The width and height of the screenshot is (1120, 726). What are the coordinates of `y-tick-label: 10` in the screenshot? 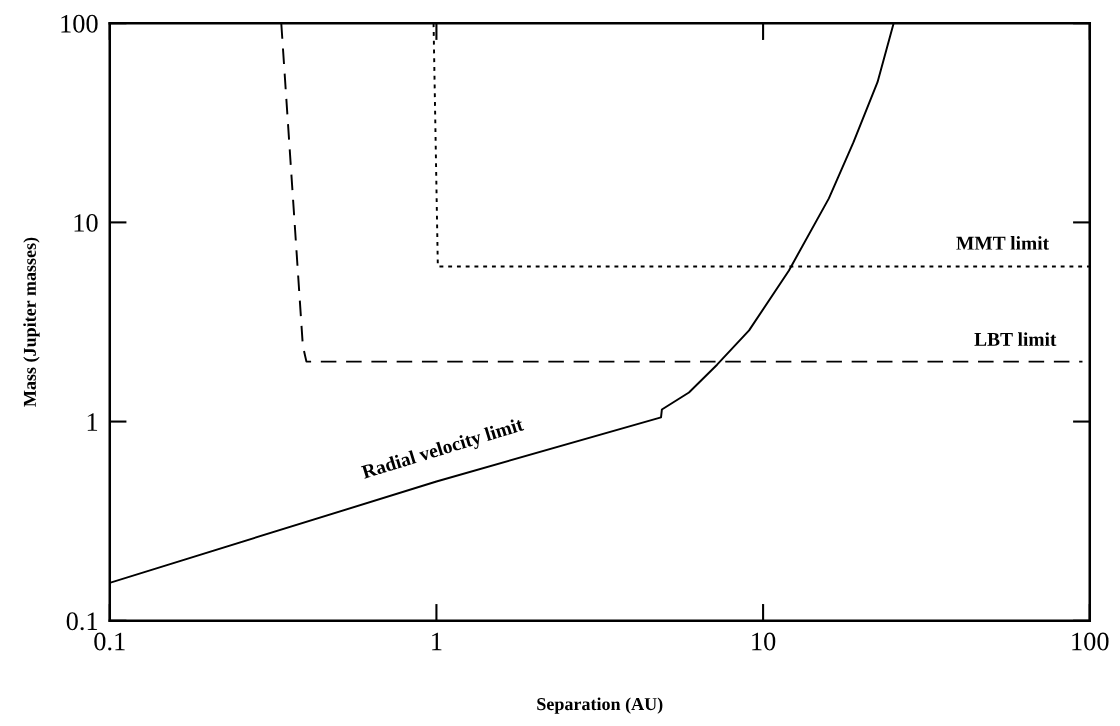 It's located at (86, 223).